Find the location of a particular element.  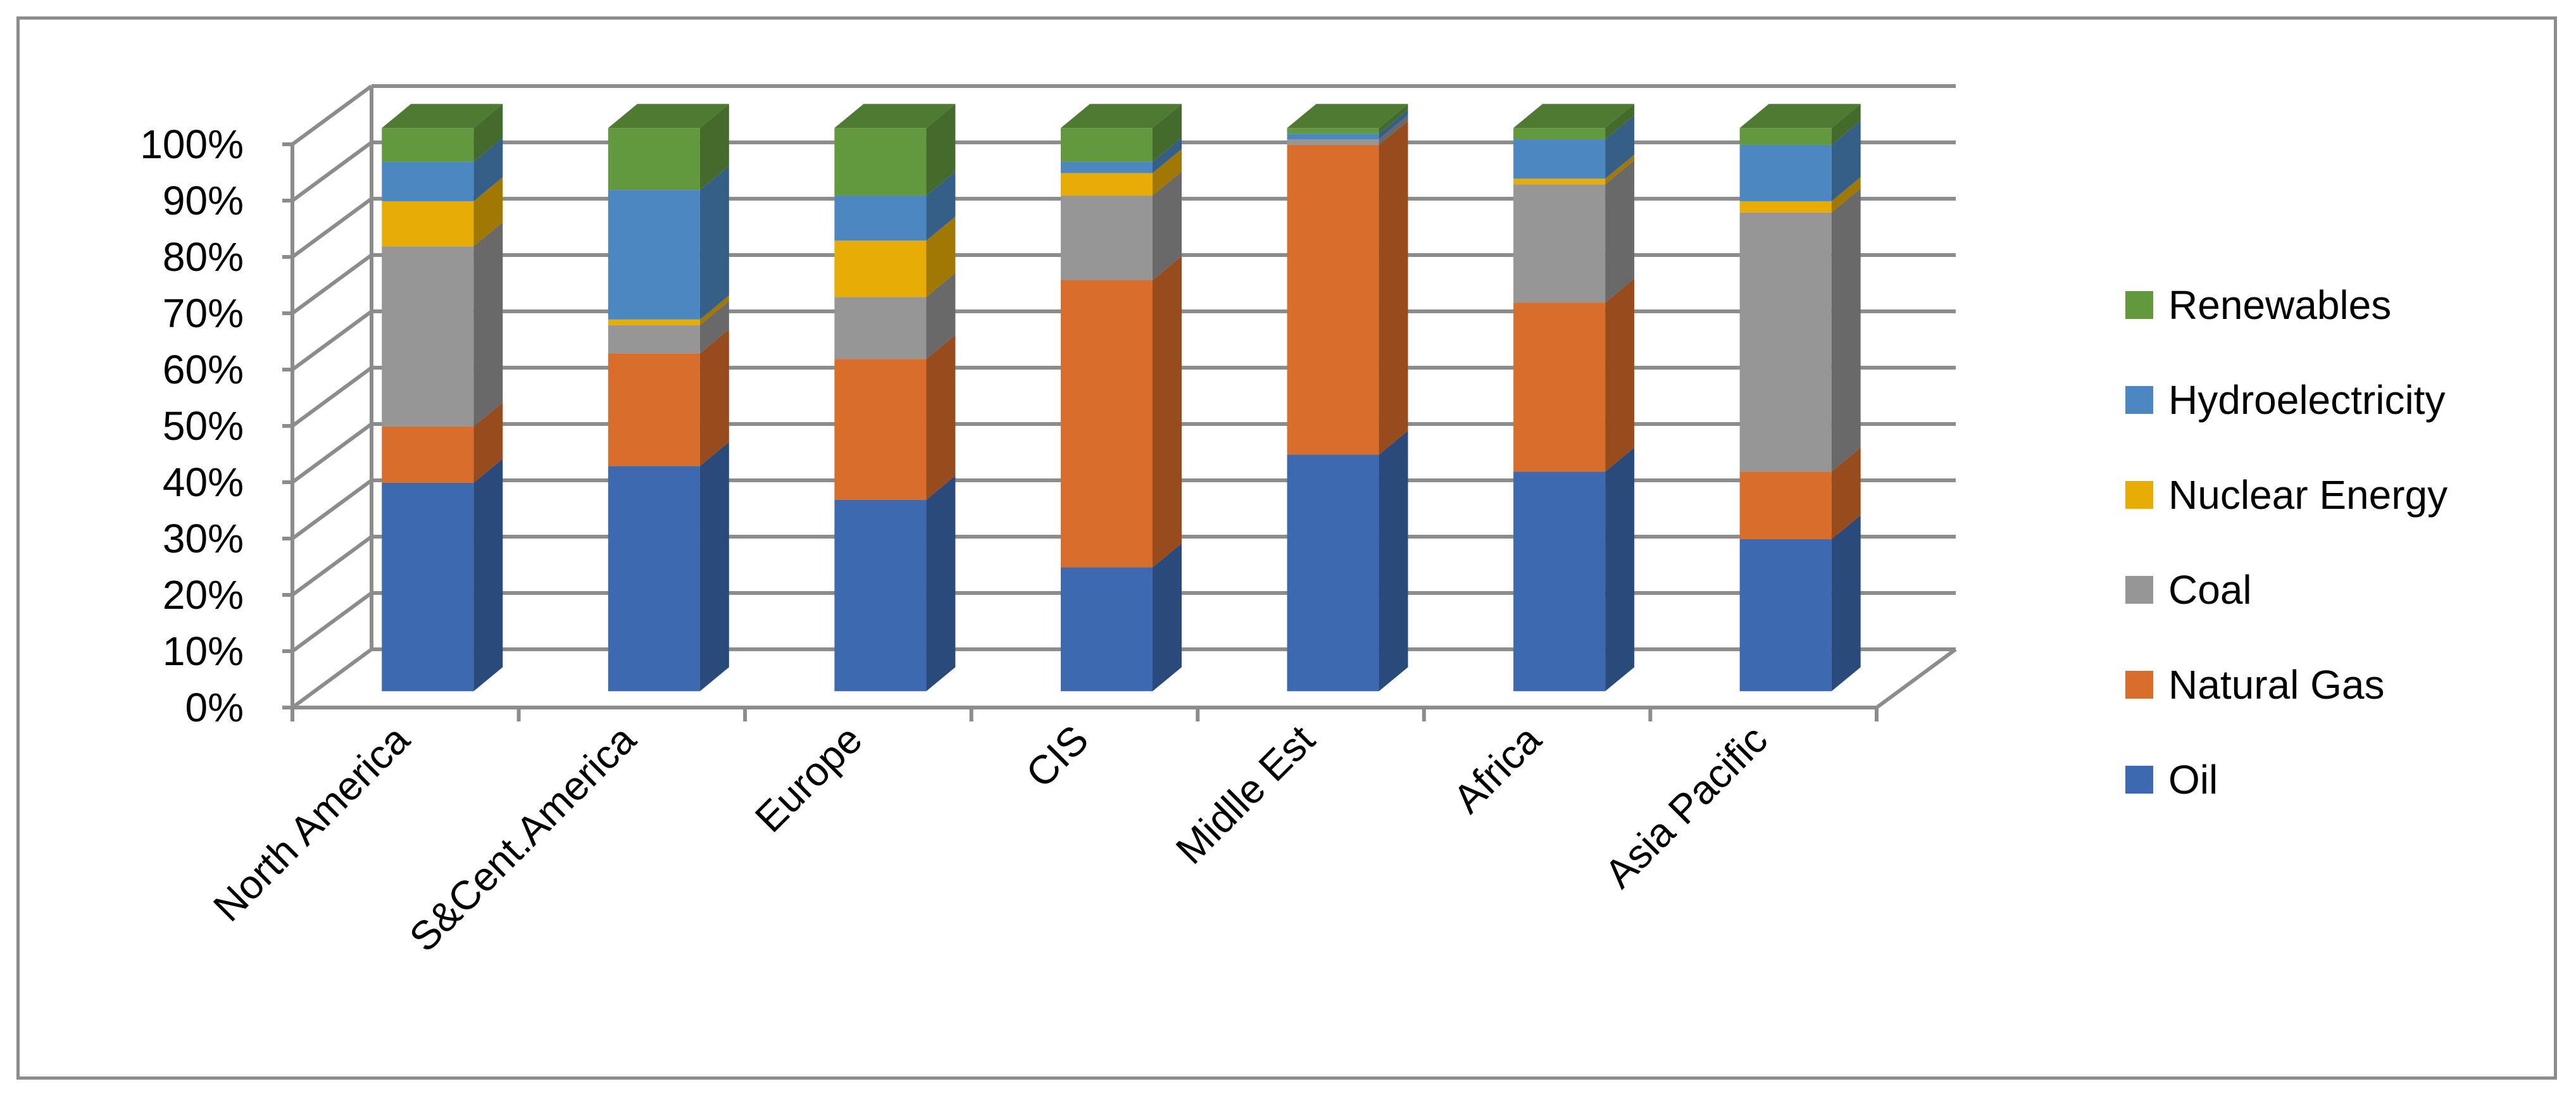

bar-stack-s-cent-america is located at coordinates (668, 398).